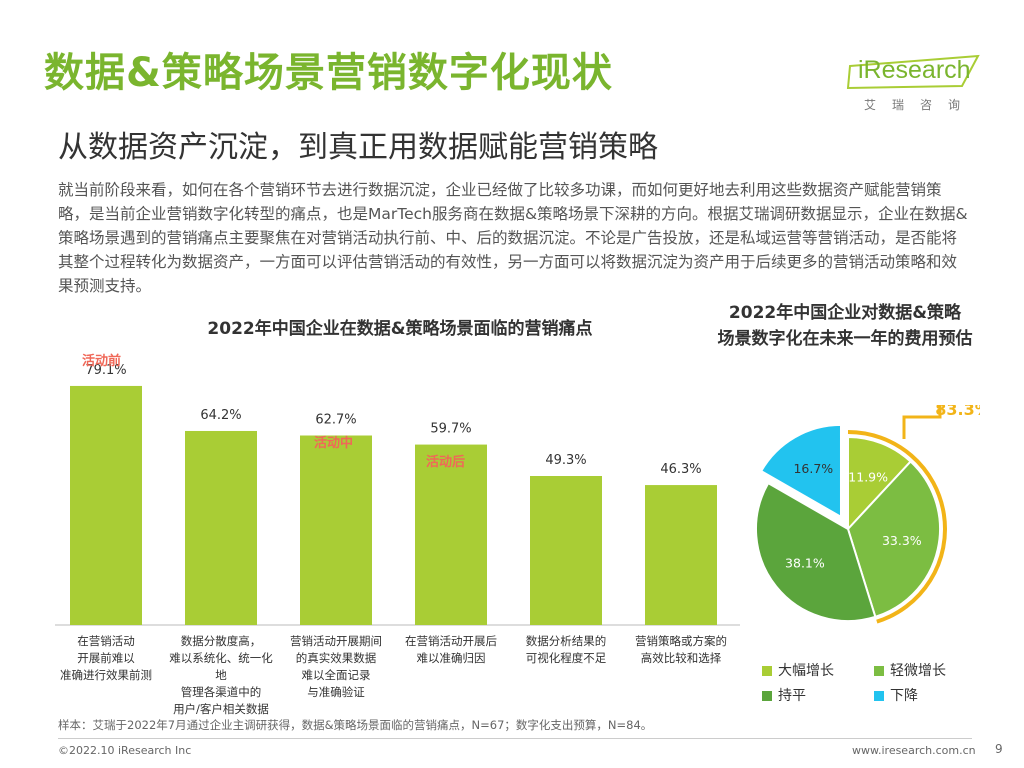  Describe the element at coordinates (125, 750) in the screenshot. I see `copyright: ©2022.10 iResearch Inc` at that location.